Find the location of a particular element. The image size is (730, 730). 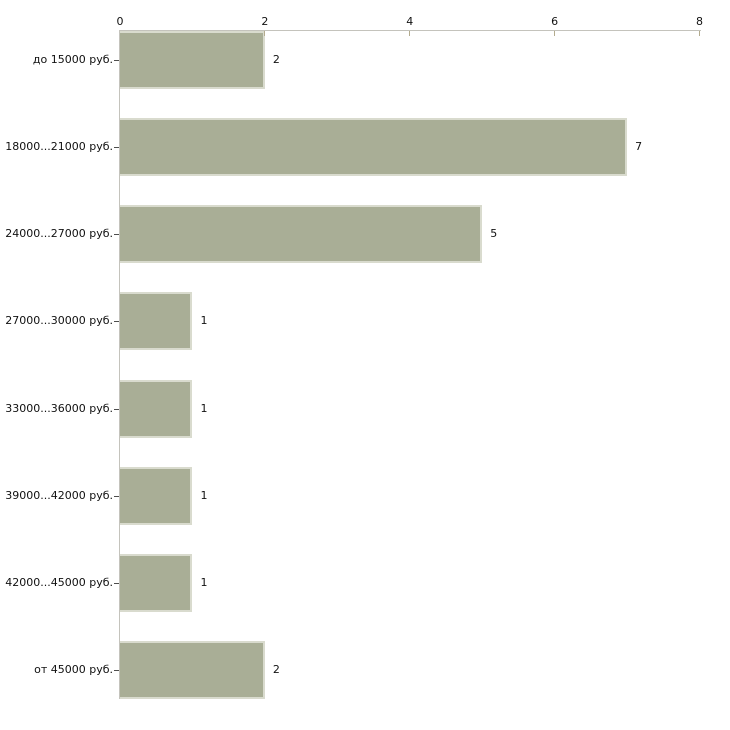

category-label: 33000...36000 руб. is located at coordinates (59, 408).